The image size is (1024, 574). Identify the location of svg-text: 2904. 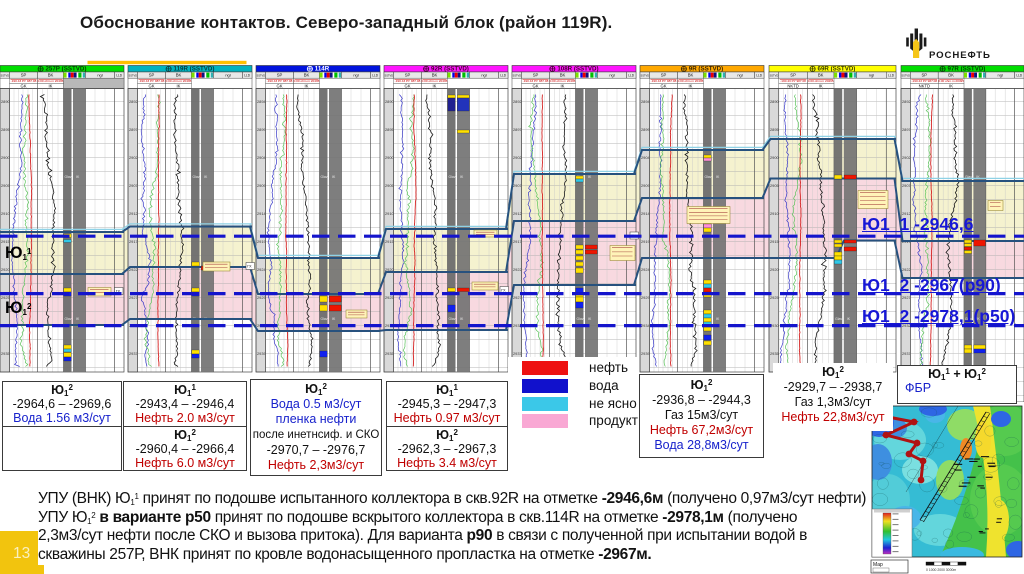
(261, 157).